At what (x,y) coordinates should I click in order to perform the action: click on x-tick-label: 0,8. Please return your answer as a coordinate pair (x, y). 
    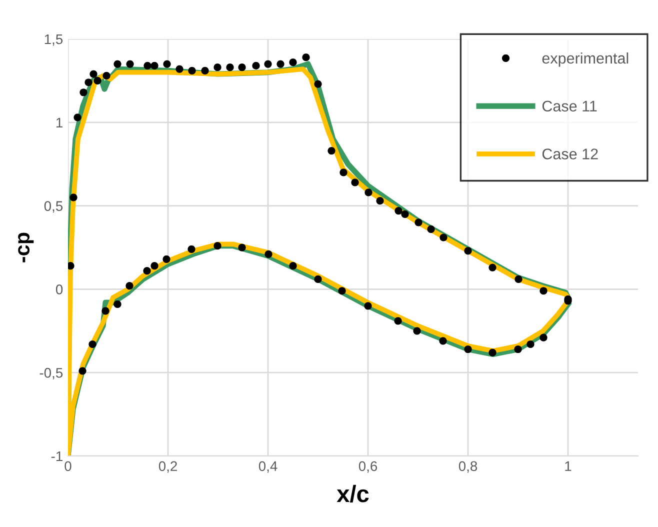
    Looking at the image, I should click on (468, 467).